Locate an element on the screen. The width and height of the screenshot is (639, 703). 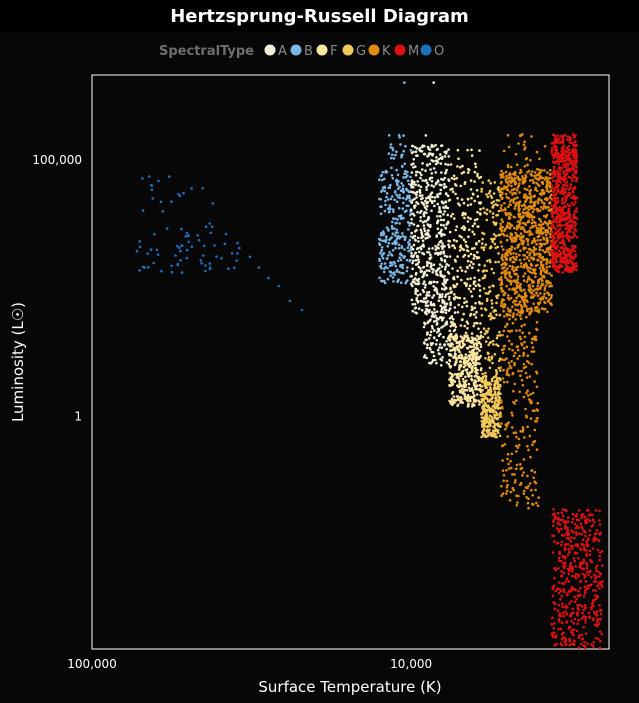
legend-item-a: A is located at coordinates (276, 51).